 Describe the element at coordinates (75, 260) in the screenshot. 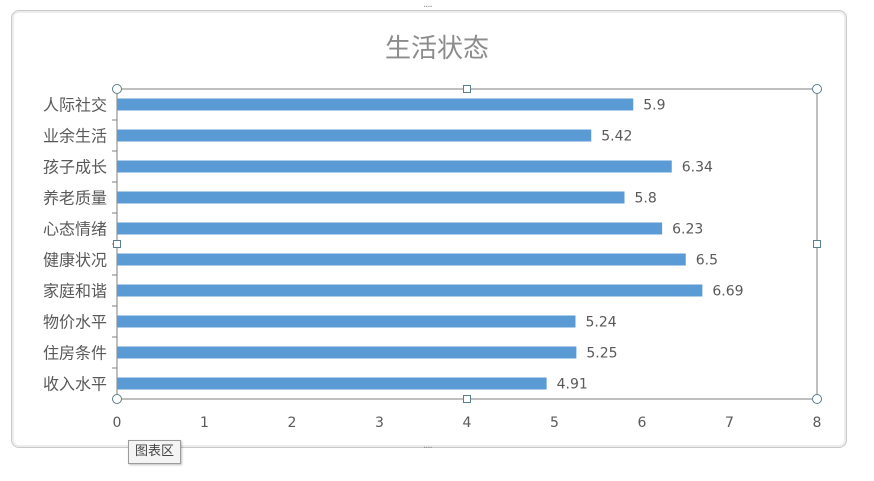

I see `category-label-5: 健康状况` at that location.